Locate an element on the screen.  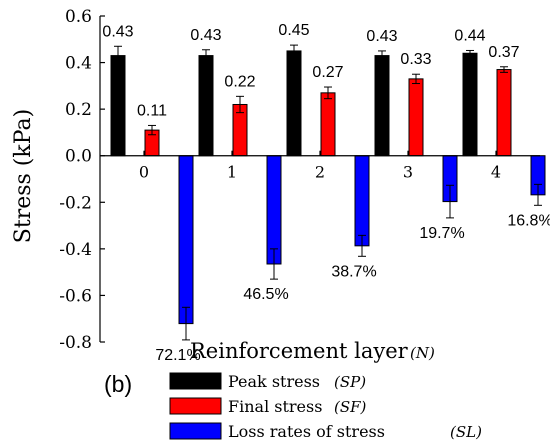
data-label: 0.44 is located at coordinates (469, 35).